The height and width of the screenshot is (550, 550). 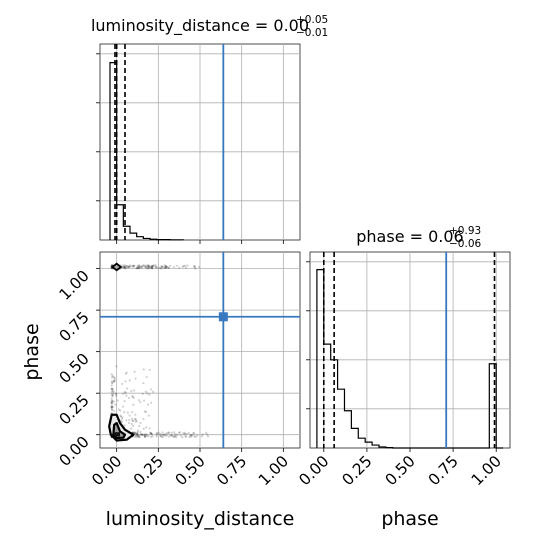 I want to click on y-tick-label: 0.50, so click(x=74, y=368).